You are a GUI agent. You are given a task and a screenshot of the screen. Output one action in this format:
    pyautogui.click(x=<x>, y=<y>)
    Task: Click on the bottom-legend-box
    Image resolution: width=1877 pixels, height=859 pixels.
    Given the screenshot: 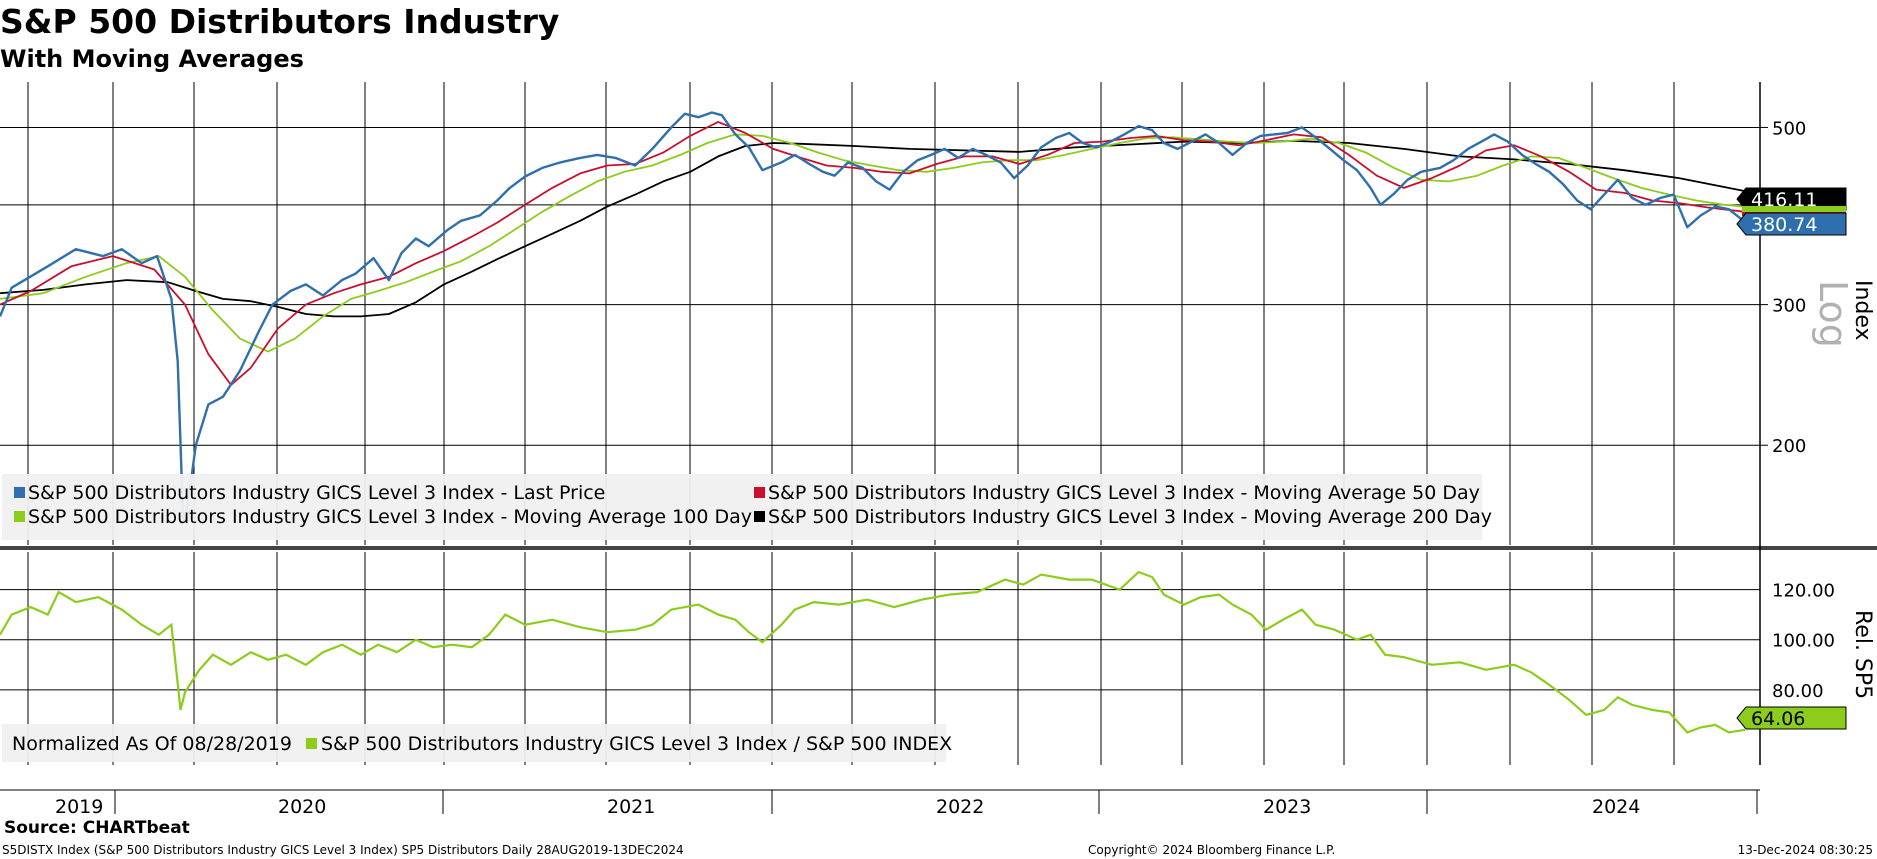 What is the action you would take?
    pyautogui.click(x=474, y=743)
    